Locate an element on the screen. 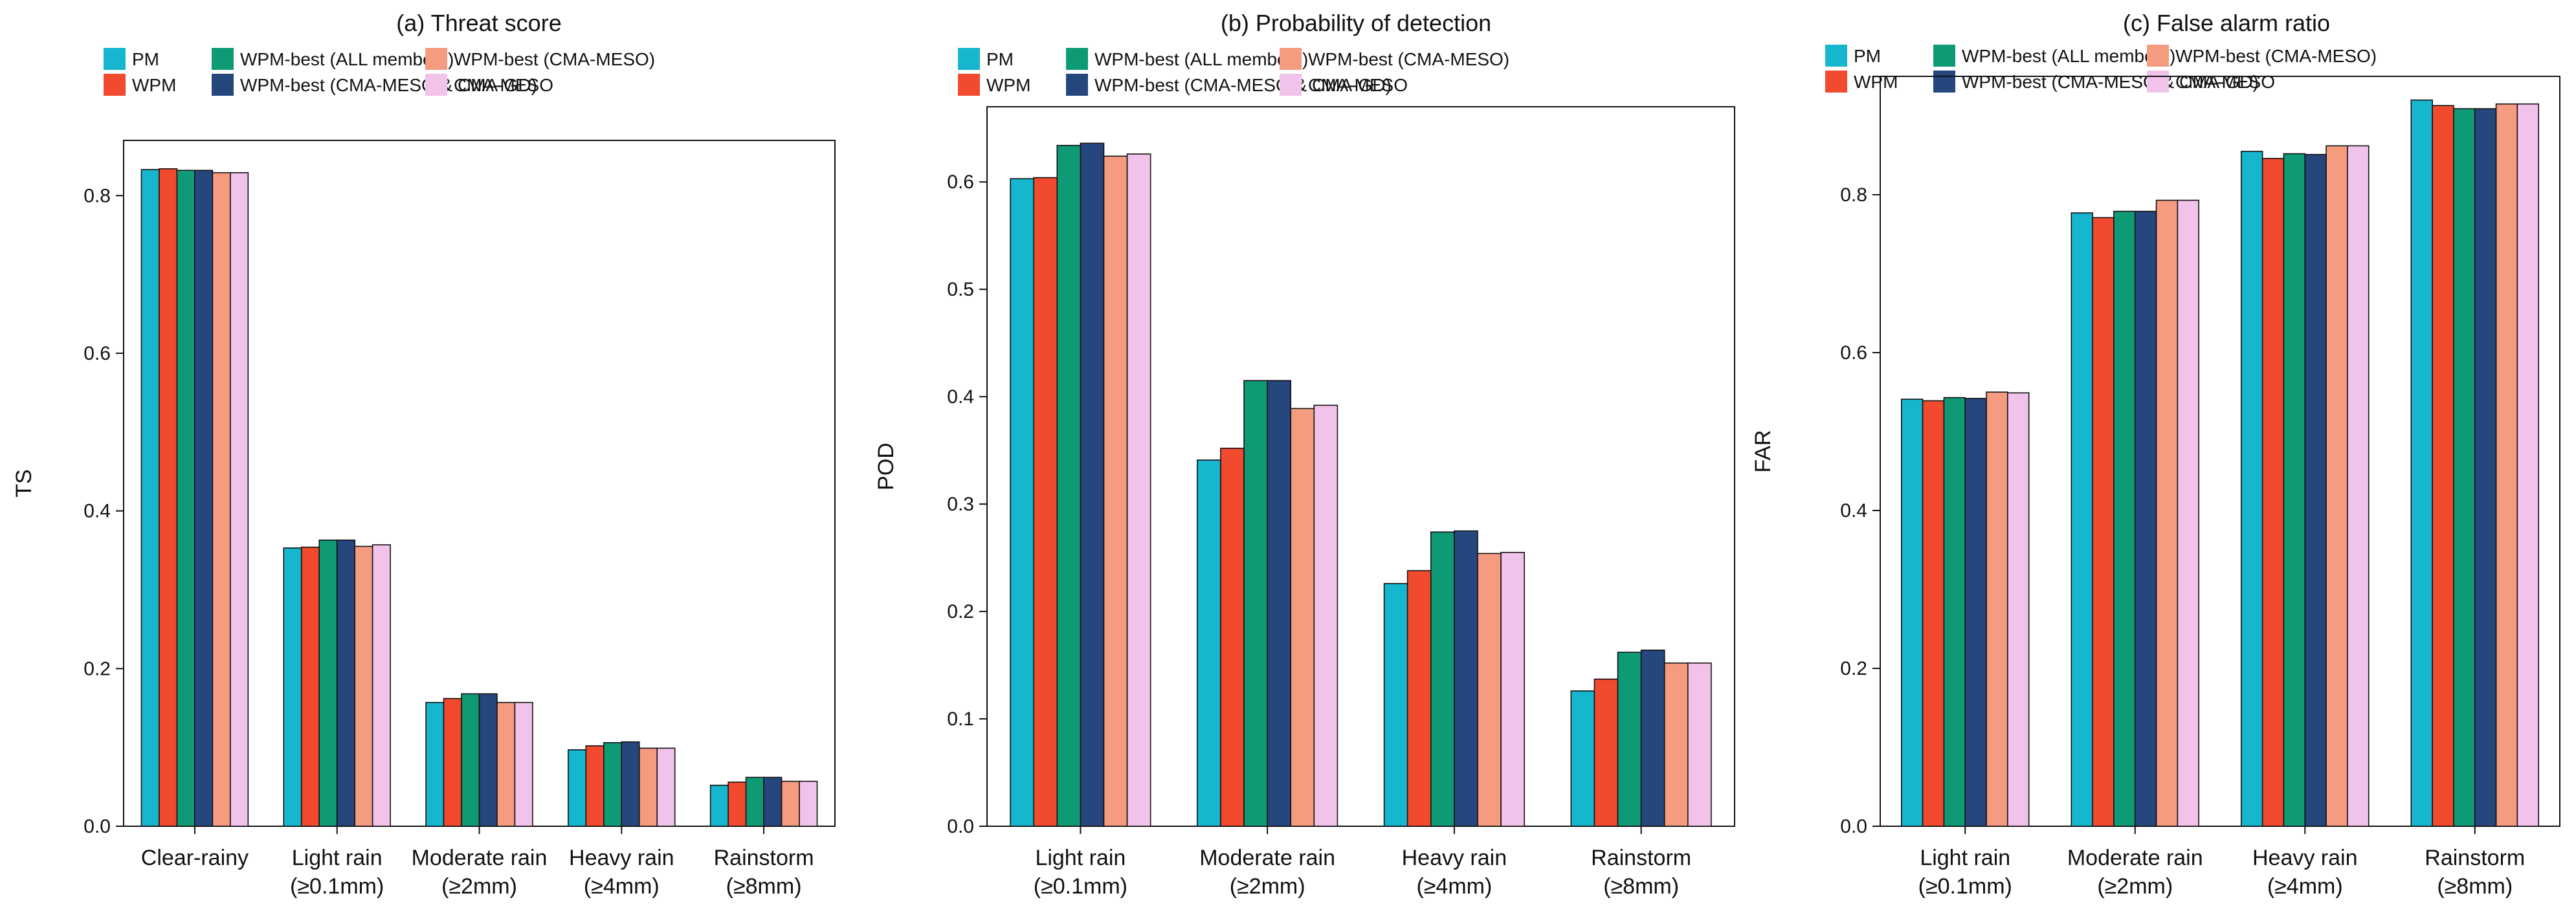 The width and height of the screenshot is (2576, 911). y-tick-label: 0.0 is located at coordinates (960, 826).